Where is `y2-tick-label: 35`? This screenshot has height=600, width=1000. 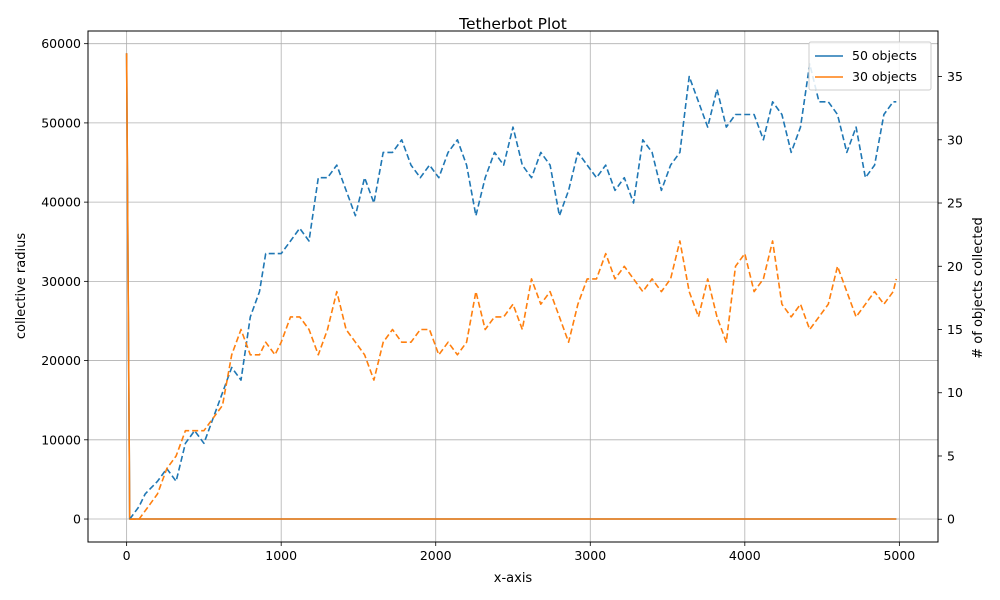
y2-tick-label: 35 is located at coordinates (955, 76).